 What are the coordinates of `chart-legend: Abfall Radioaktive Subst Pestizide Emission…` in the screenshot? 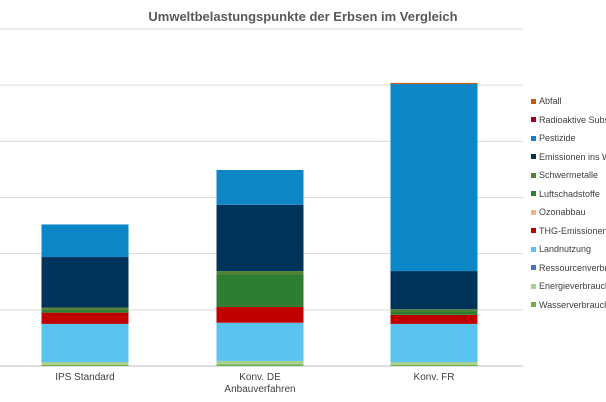 It's located at (568, 203).